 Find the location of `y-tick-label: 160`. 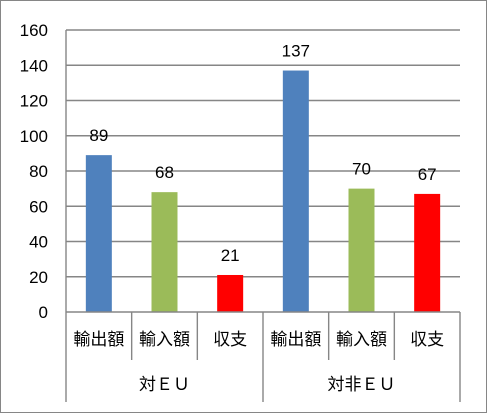

y-tick-label: 160 is located at coordinates (34, 30).